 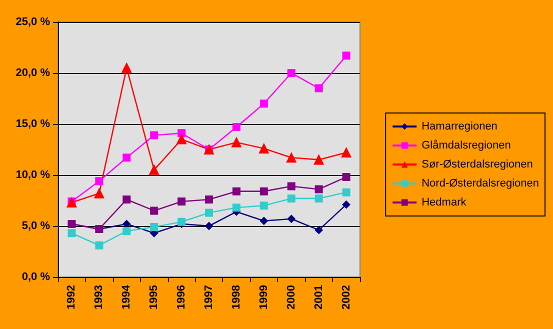 I want to click on legend-label: Sør-Østerdalsregionen, so click(x=477, y=164).